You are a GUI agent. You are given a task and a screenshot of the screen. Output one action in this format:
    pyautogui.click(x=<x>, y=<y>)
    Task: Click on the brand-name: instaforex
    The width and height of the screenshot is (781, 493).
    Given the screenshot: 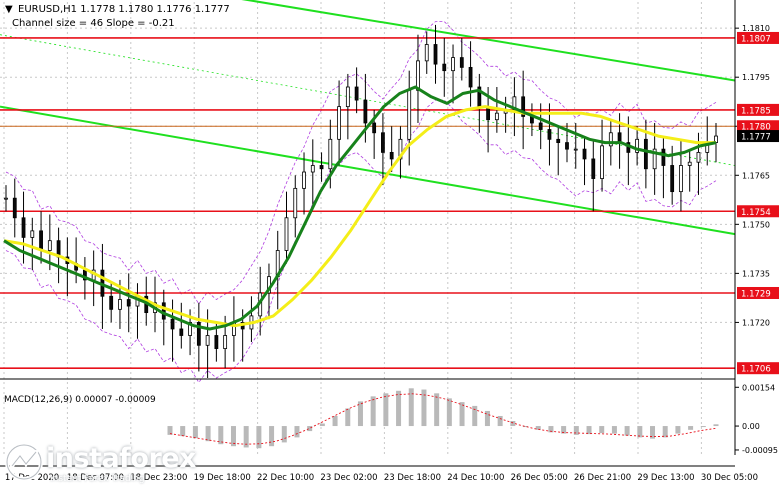 What is the action you would take?
    pyautogui.click(x=121, y=458)
    